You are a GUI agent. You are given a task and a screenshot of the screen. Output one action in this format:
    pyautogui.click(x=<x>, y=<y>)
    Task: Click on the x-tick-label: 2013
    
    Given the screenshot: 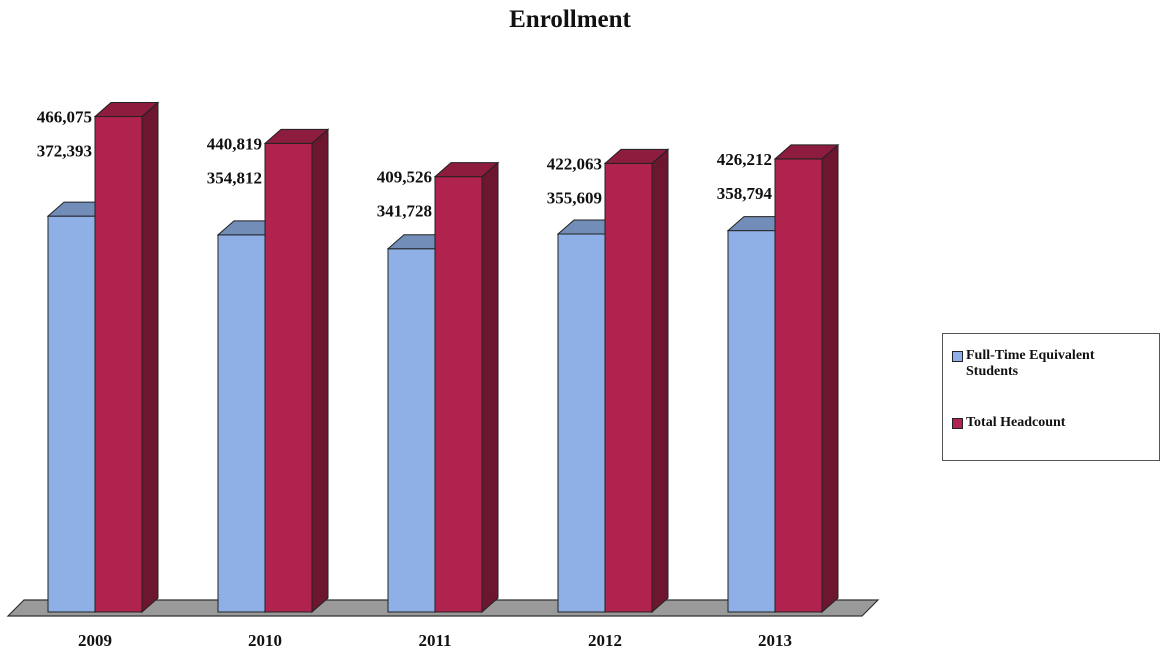 What is the action you would take?
    pyautogui.click(x=775, y=640)
    